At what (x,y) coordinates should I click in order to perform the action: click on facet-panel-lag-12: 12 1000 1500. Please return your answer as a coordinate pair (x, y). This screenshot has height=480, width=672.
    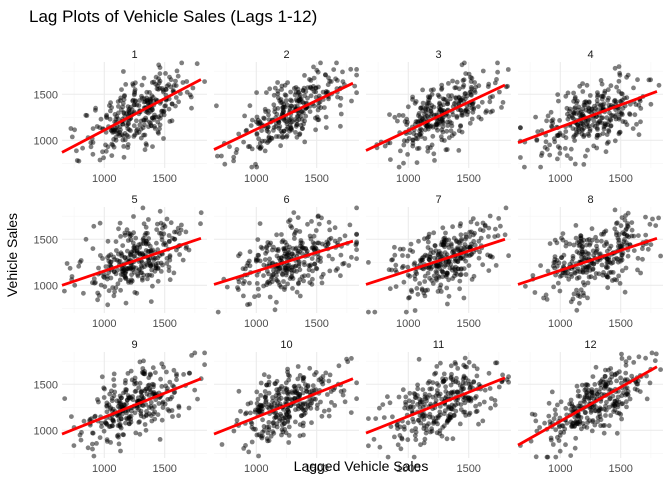
    Looking at the image, I should click on (590, 407).